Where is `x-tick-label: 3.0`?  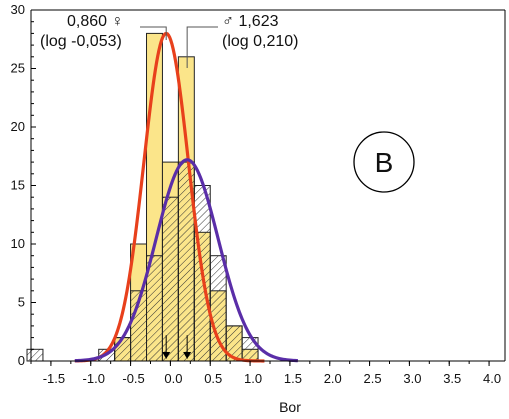 x-tick-label: 3.0 is located at coordinates (412, 378).